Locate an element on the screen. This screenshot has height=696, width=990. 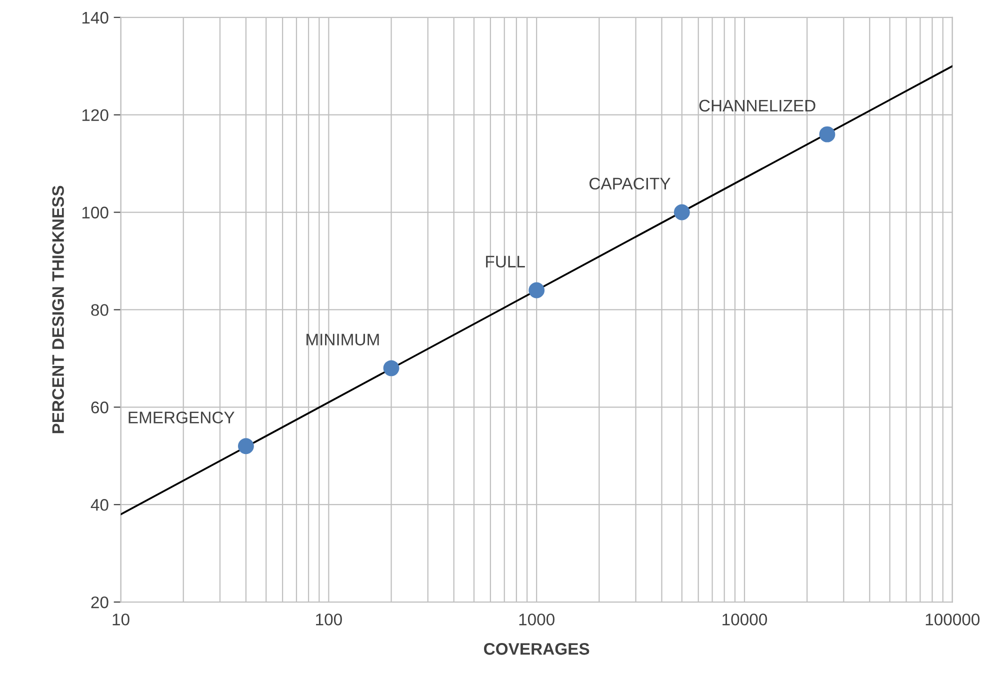
x-tick-label: 100000 is located at coordinates (953, 620).